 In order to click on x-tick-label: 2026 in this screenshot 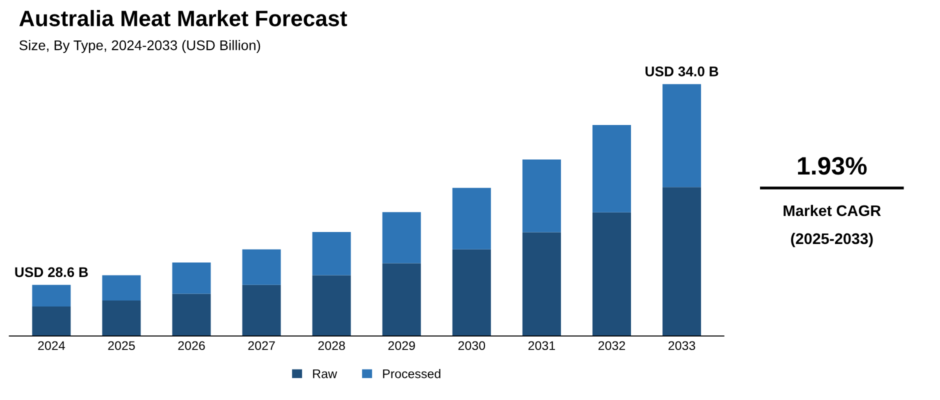, I will do `click(191, 345)`.